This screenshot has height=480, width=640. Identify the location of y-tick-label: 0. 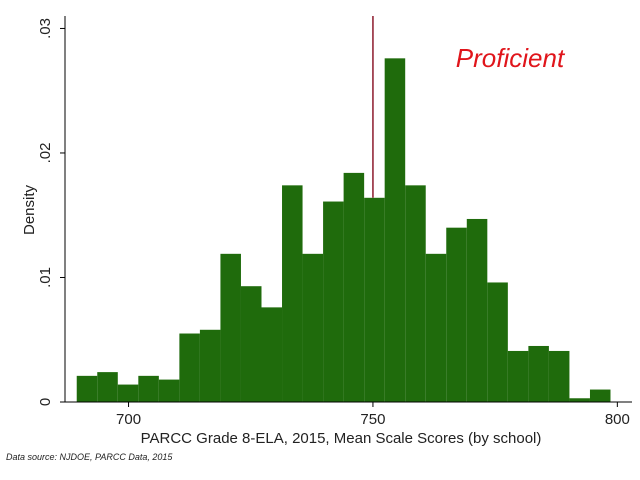
(45, 402).